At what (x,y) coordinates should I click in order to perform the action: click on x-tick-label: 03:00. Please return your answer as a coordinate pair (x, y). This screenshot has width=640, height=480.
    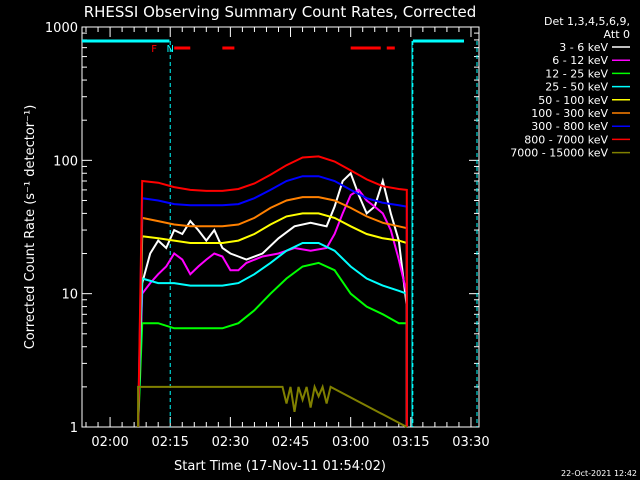
    Looking at the image, I should click on (350, 442).